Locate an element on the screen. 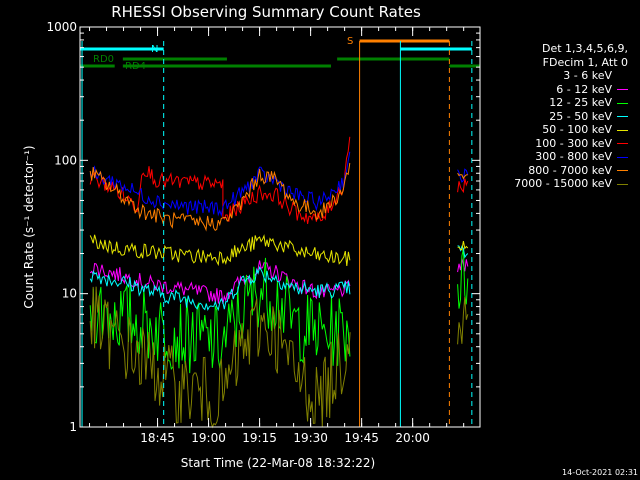  legend-item-label: 100 - 300 keV is located at coordinates (573, 143).